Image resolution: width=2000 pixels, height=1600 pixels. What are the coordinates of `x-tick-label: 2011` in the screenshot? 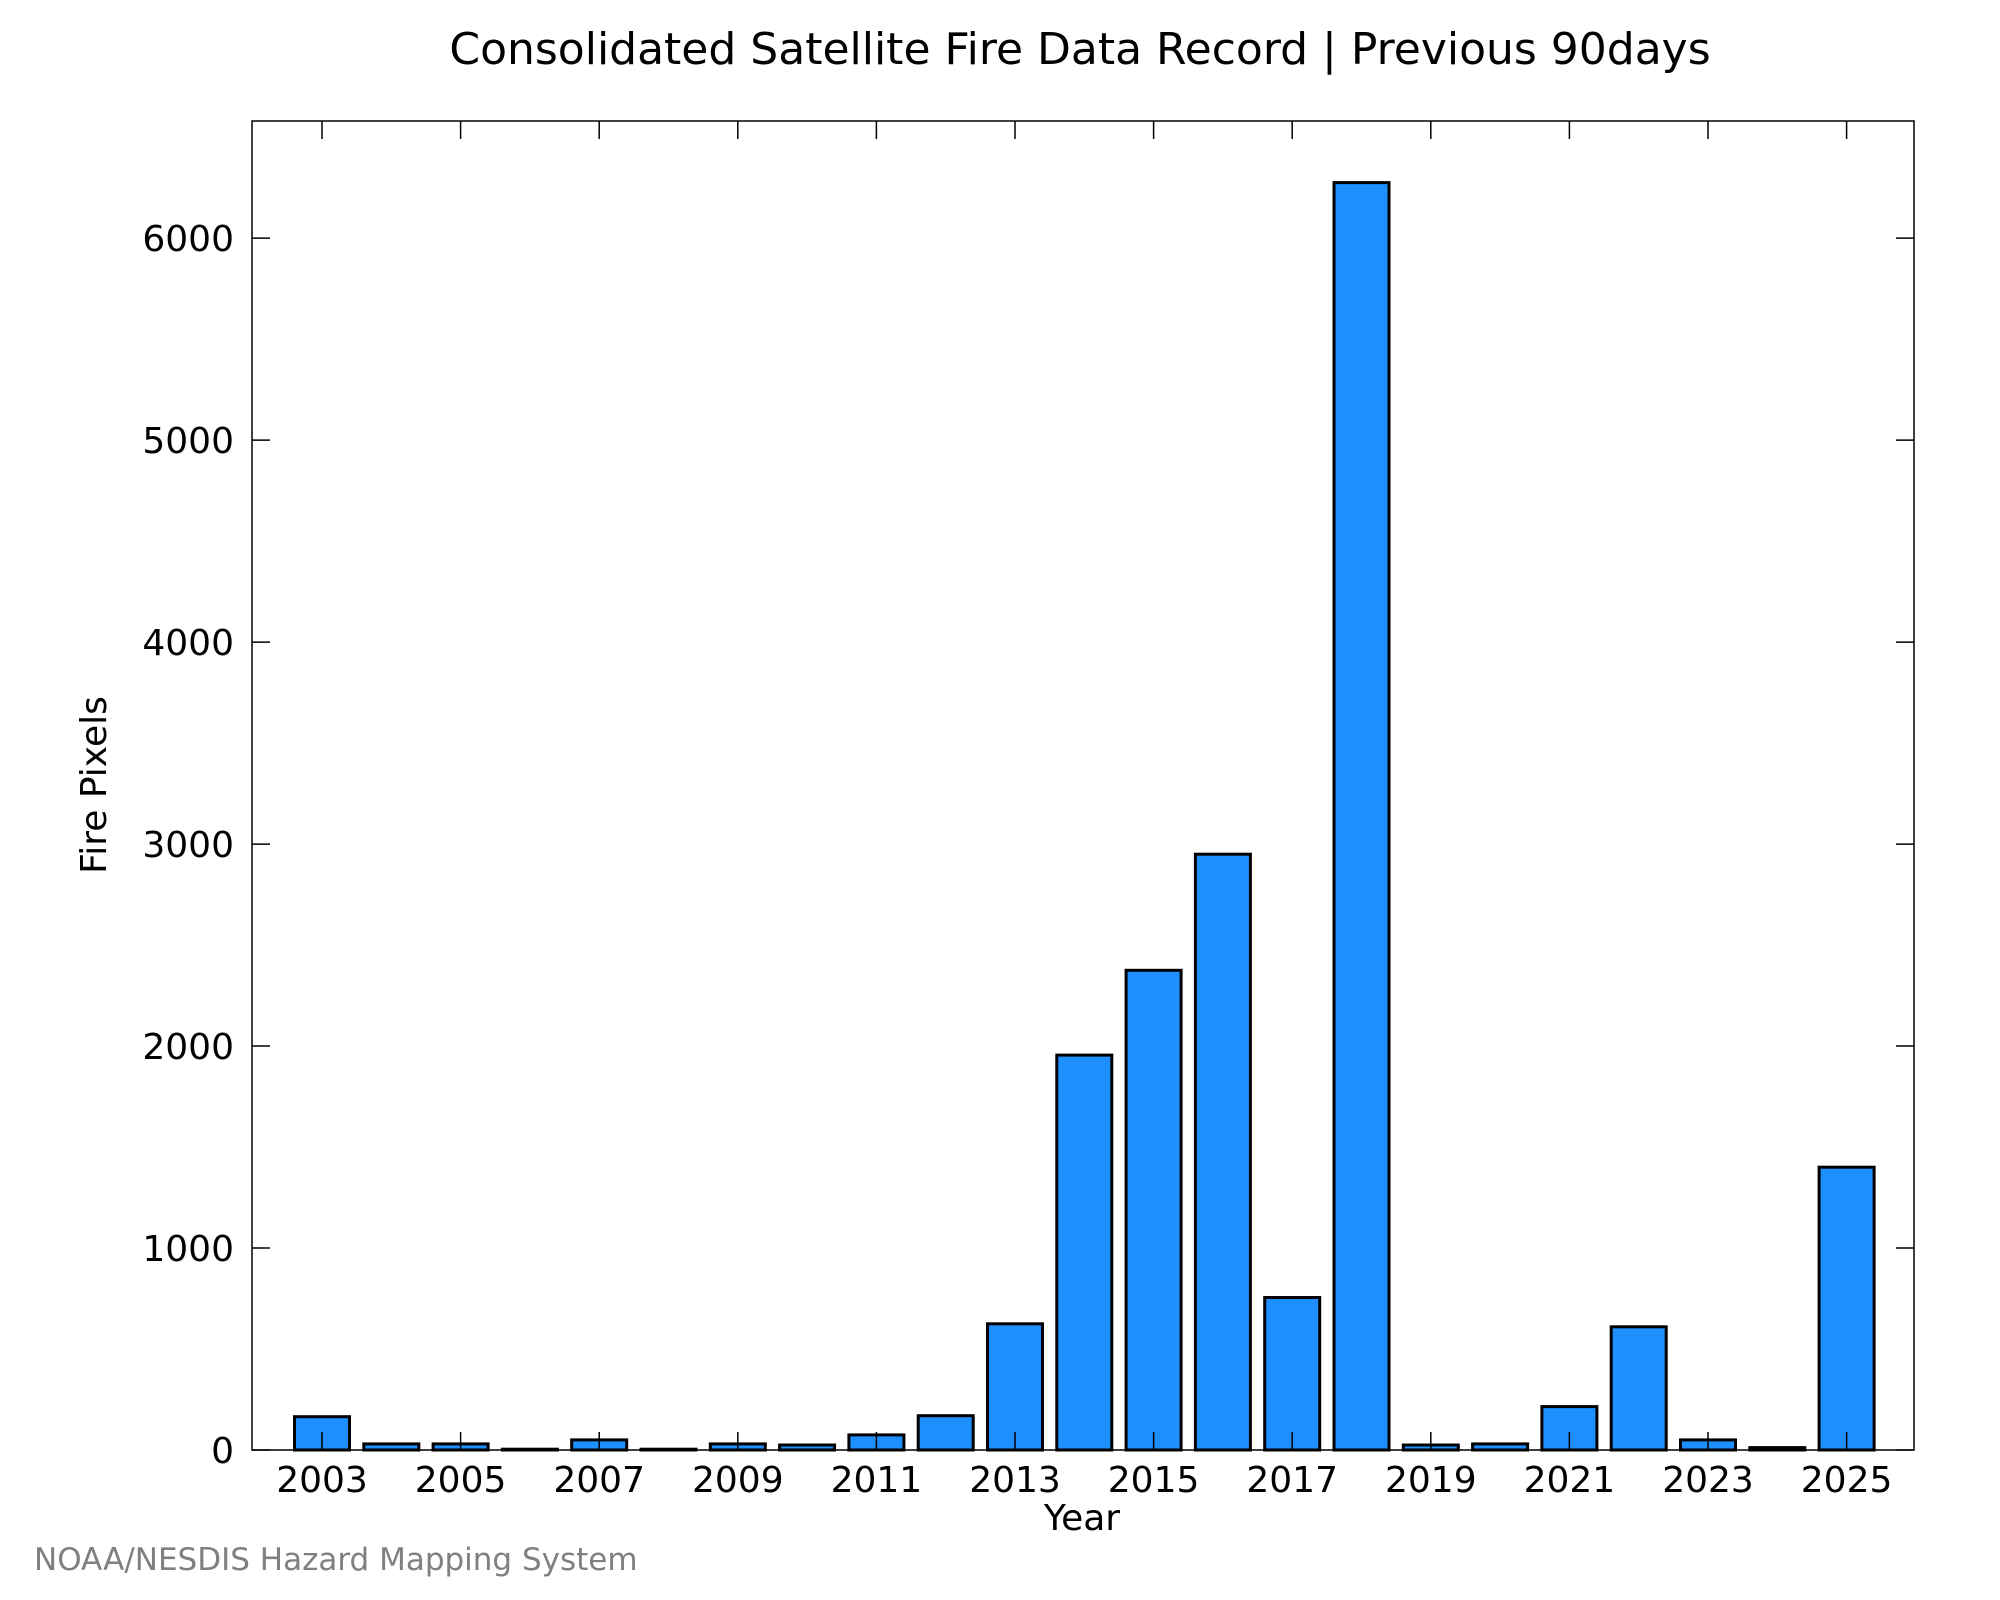 It's located at (877, 1480).